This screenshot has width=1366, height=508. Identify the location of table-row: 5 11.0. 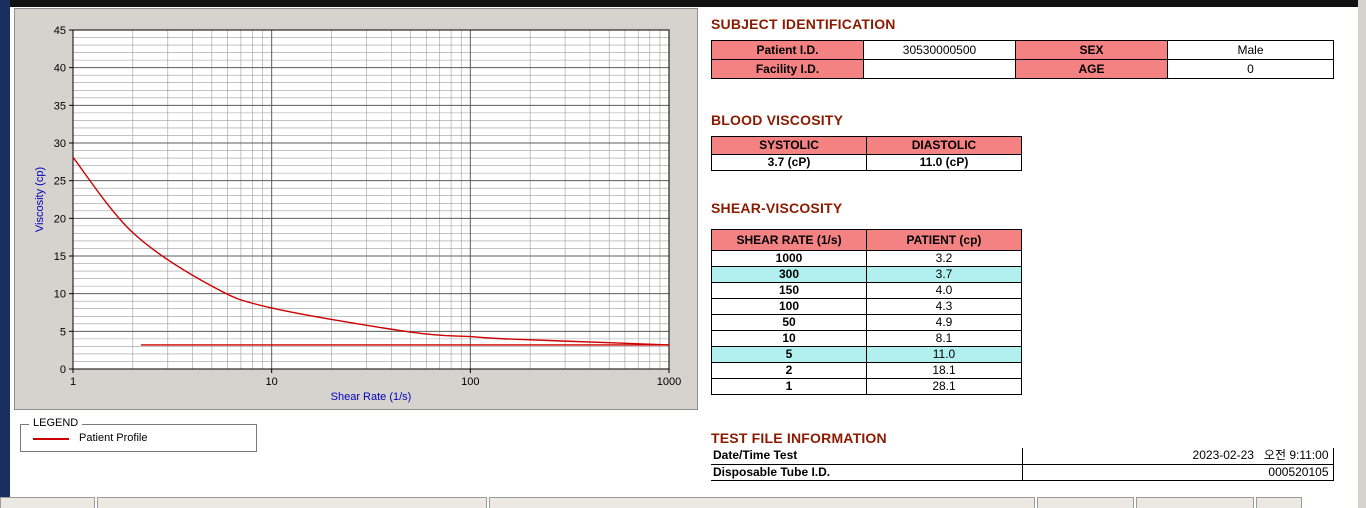
(866, 354).